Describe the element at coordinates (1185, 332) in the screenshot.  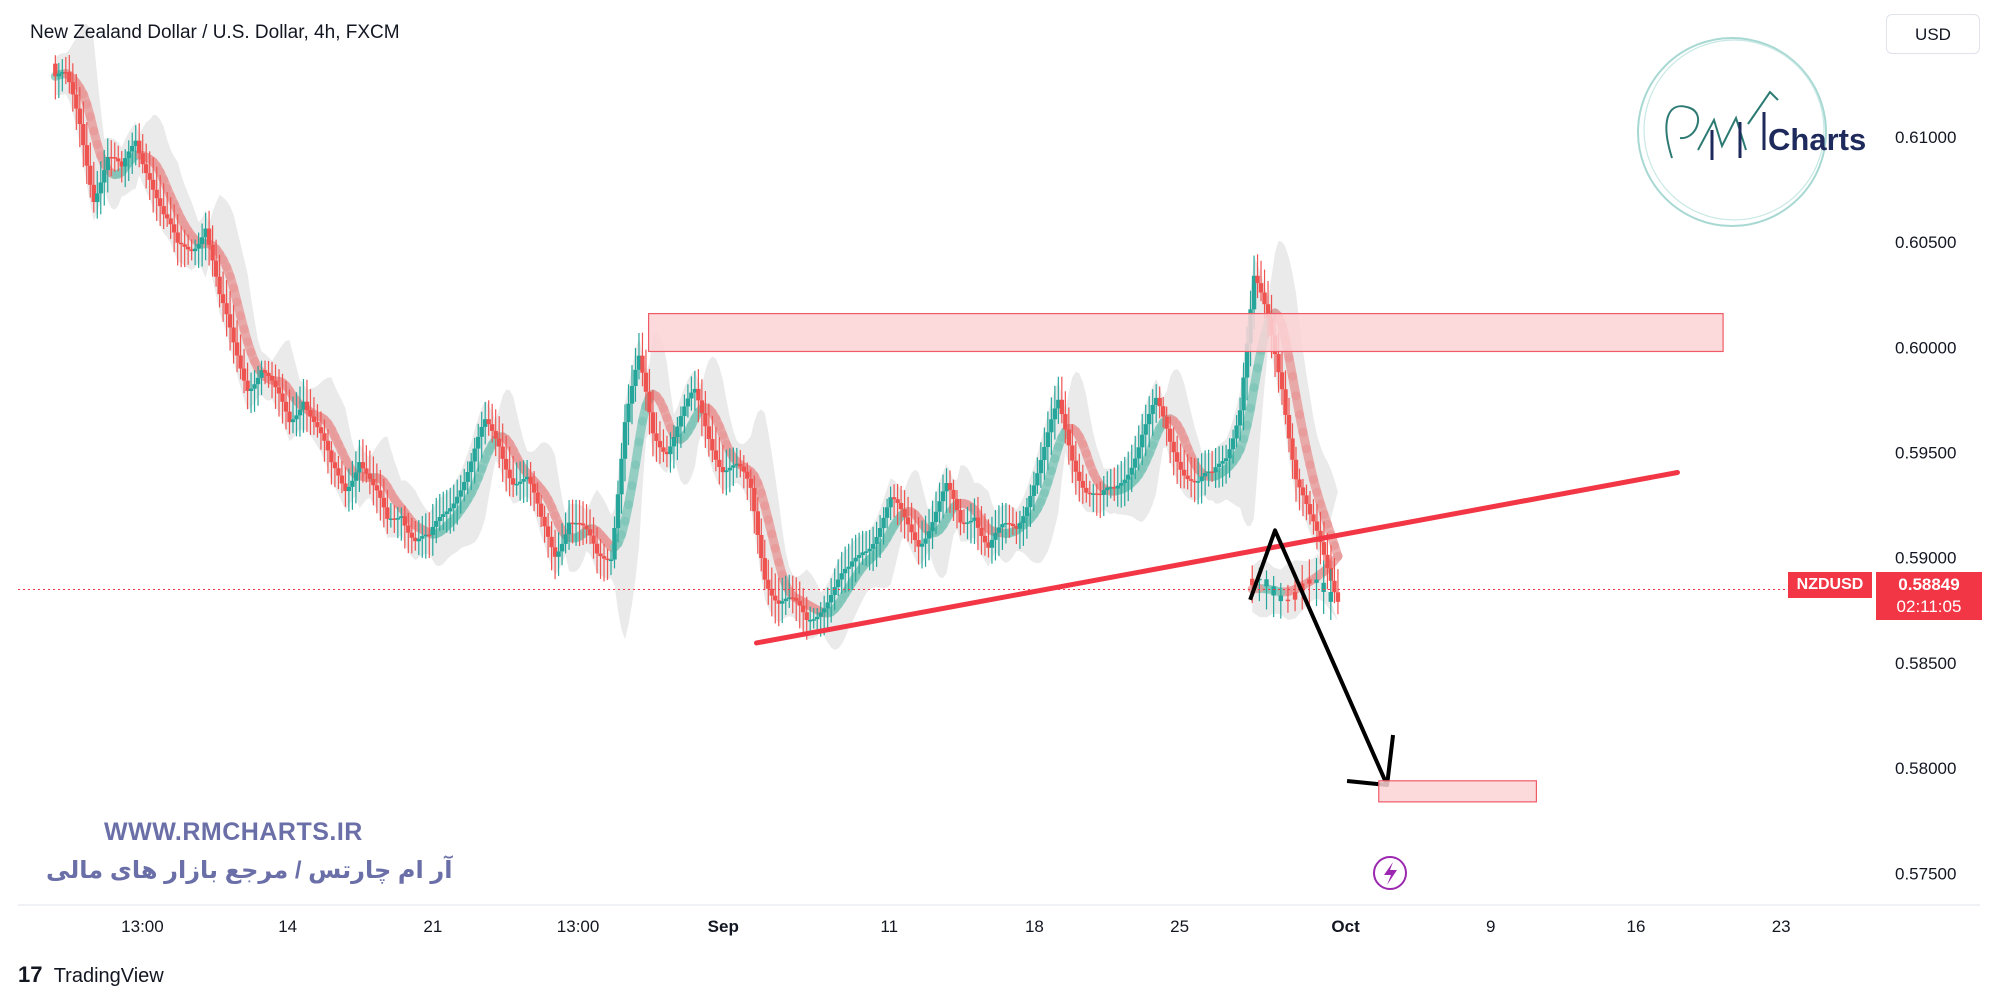
I see `resistance-zone` at that location.